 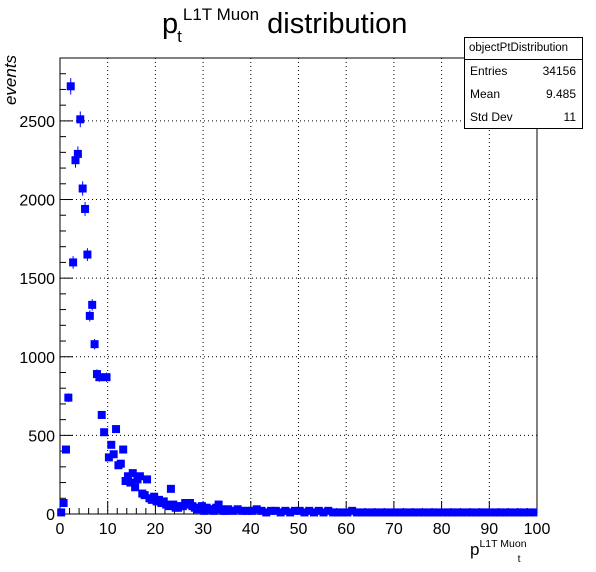 What do you see at coordinates (346, 529) in the screenshot?
I see `x-tick-label: 60` at bounding box center [346, 529].